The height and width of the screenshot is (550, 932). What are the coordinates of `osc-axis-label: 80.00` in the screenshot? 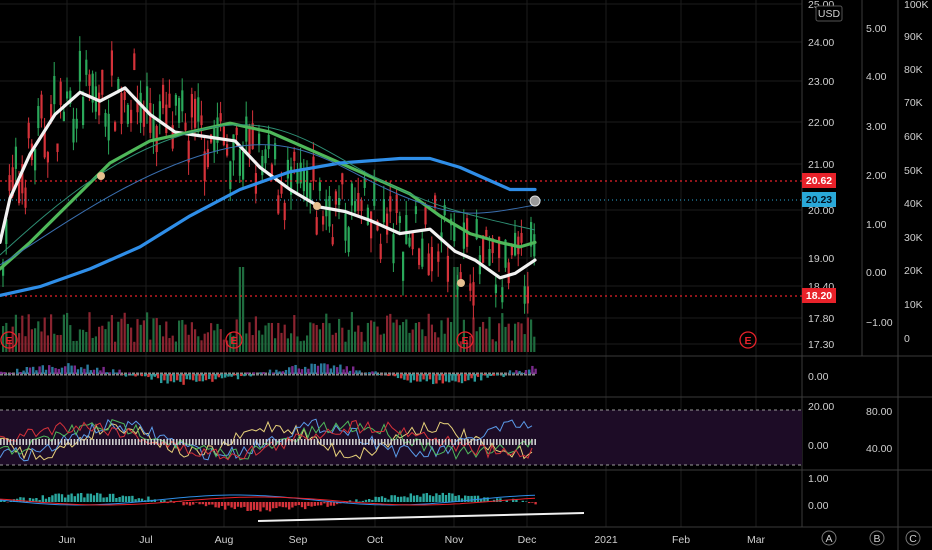 It's located at (879, 412).